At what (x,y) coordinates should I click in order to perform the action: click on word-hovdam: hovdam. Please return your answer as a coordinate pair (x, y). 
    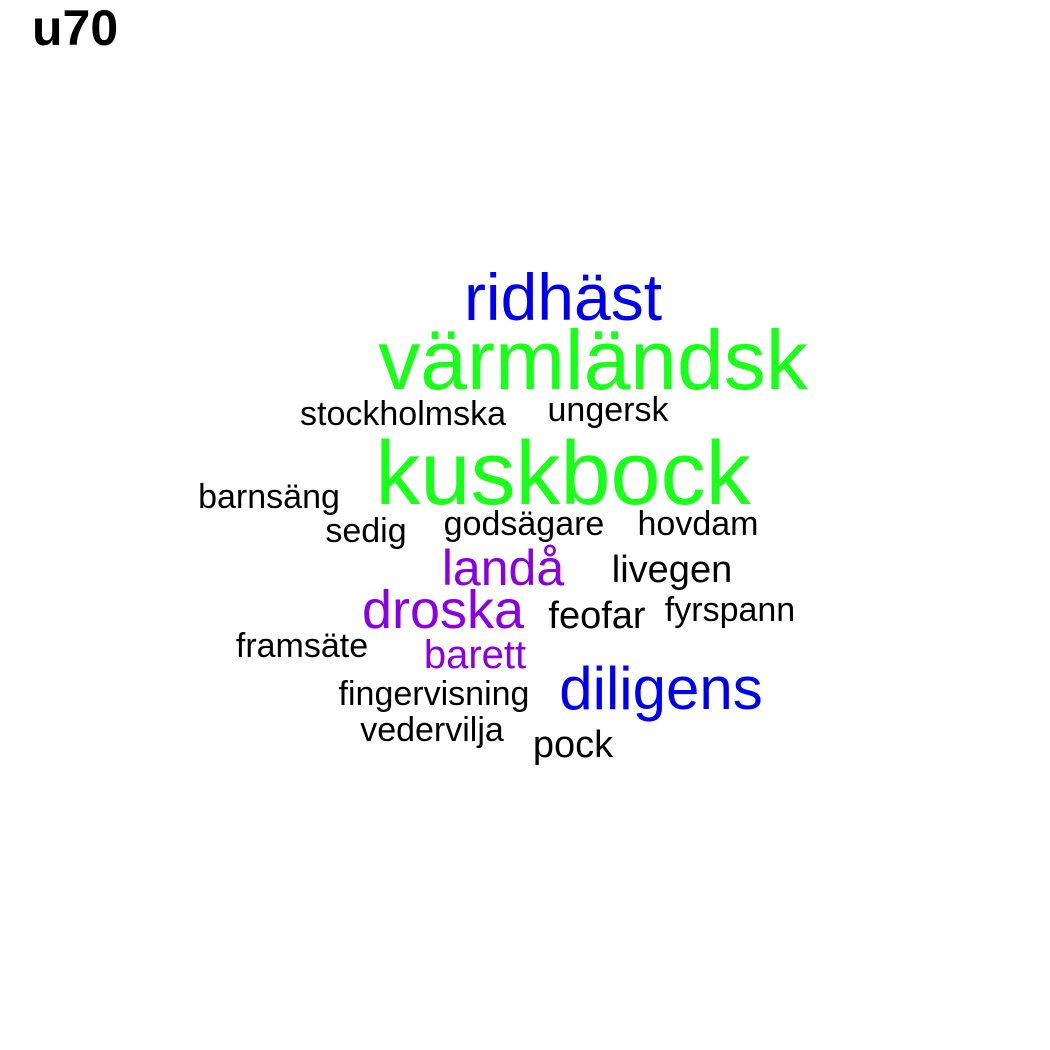
    Looking at the image, I should click on (698, 524).